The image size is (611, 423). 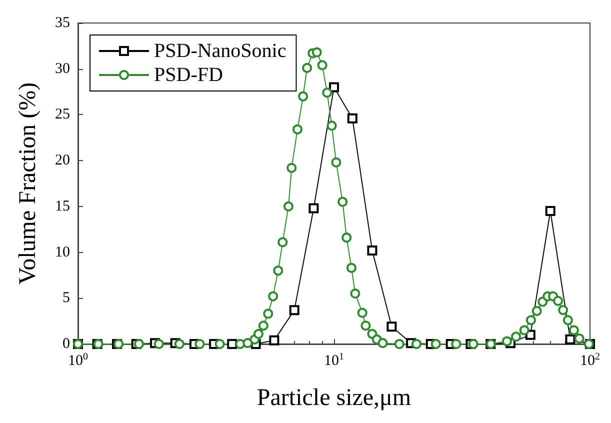 What do you see at coordinates (62, 68) in the screenshot?
I see `y-tick-label: 30` at bounding box center [62, 68].